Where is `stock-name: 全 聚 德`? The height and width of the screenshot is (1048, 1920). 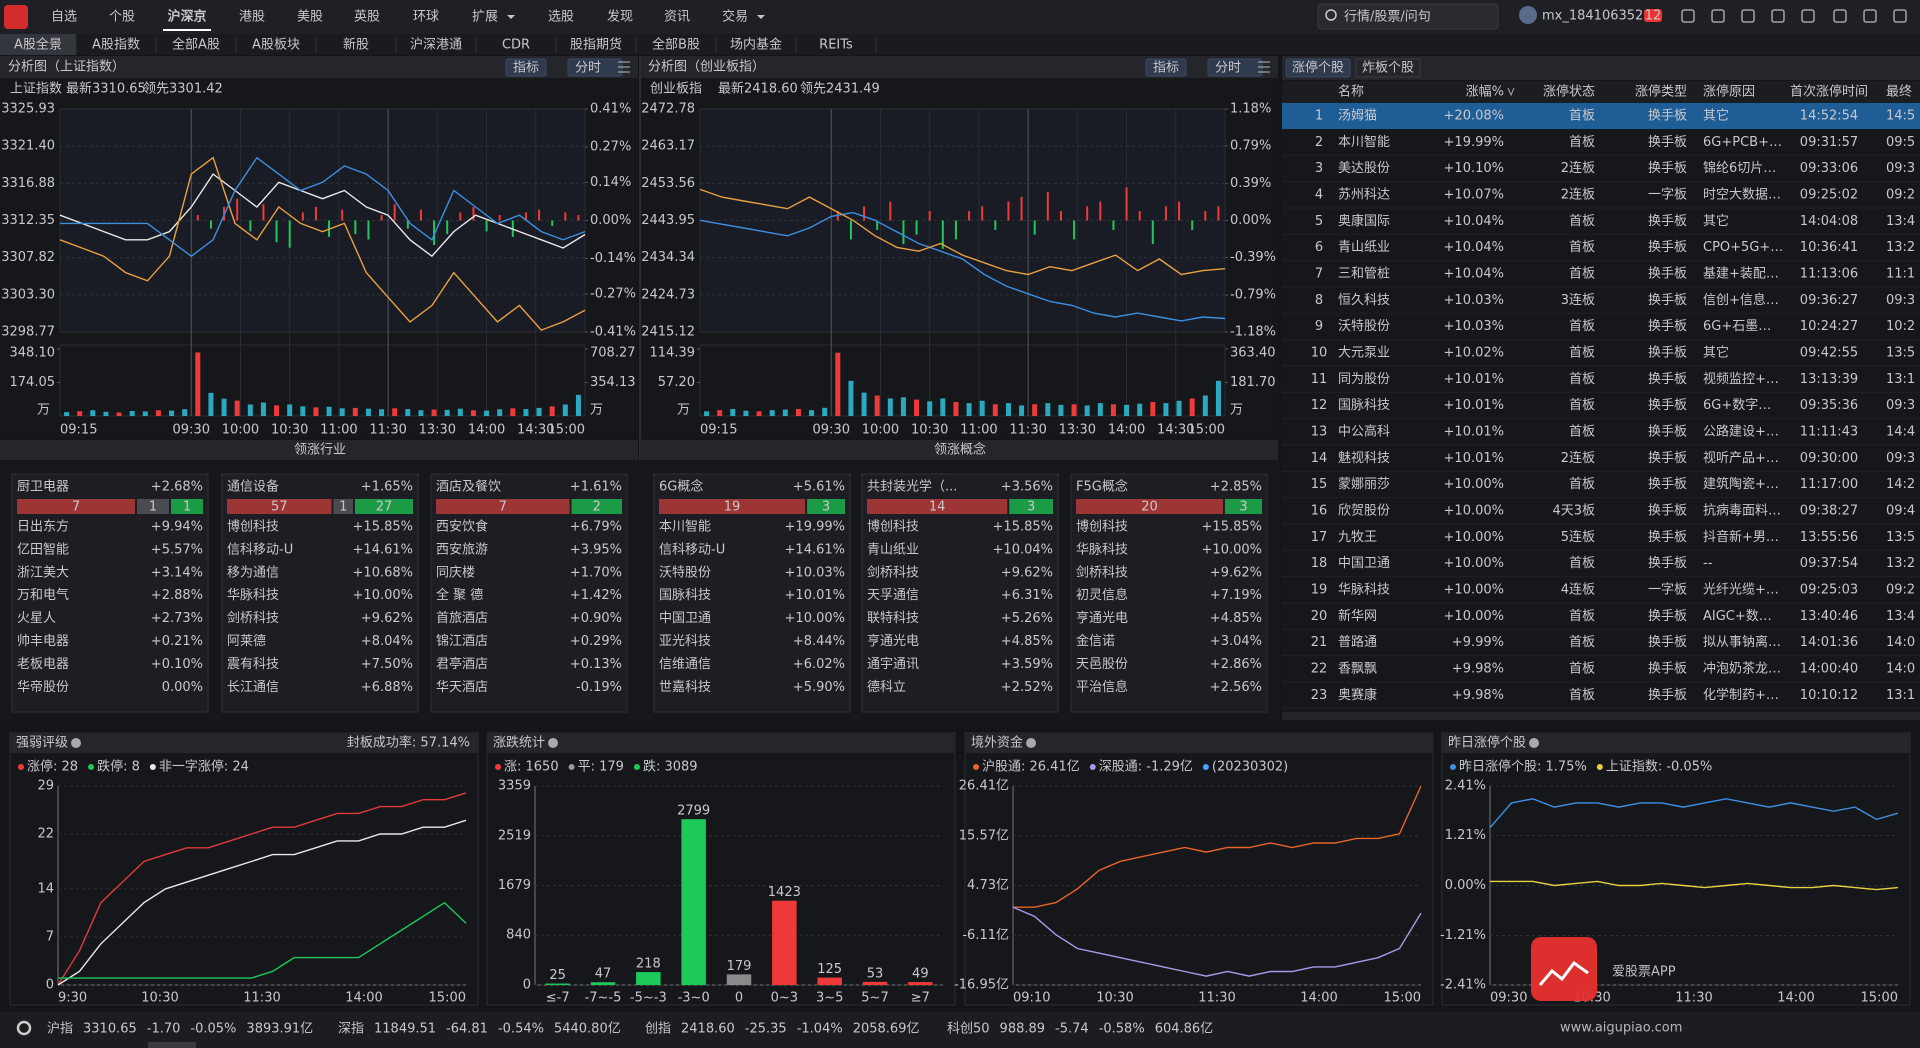
stock-name: 全 聚 德 is located at coordinates (459, 595).